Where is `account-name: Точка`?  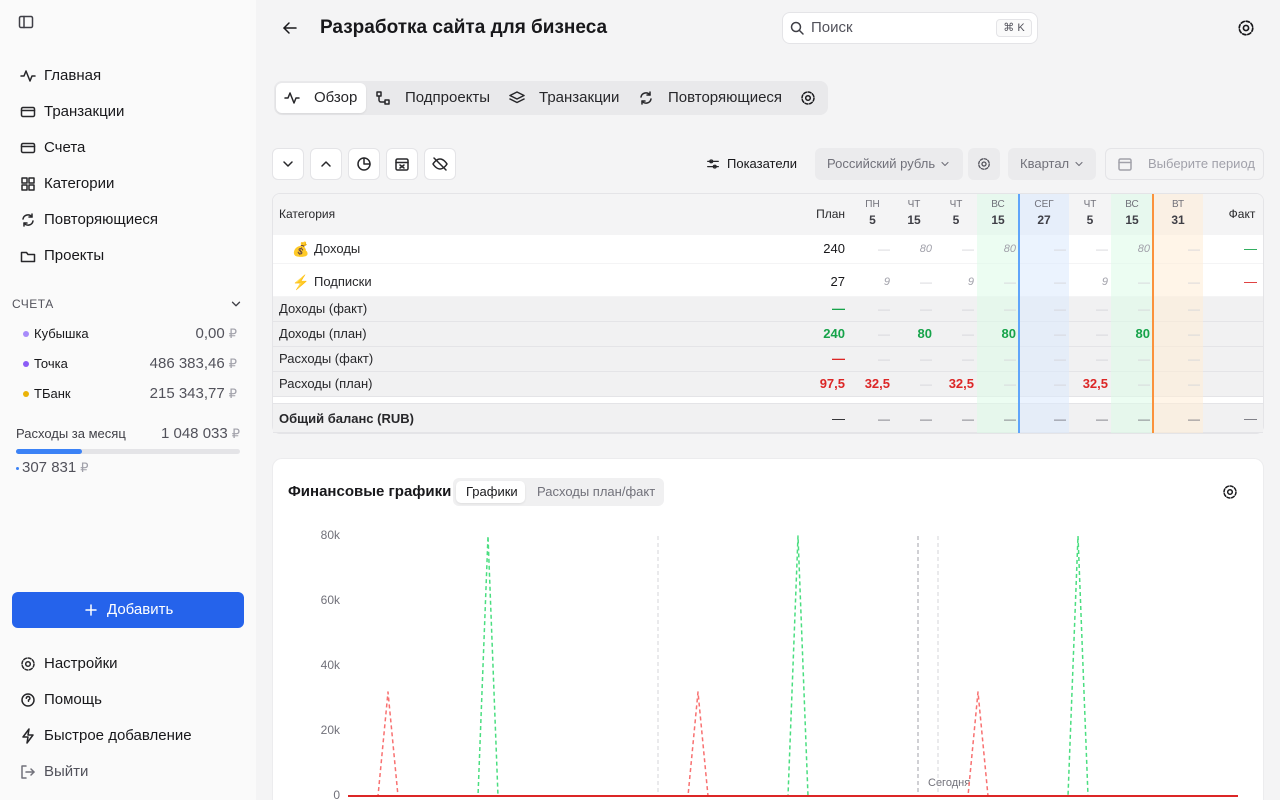 account-name: Точка is located at coordinates (51, 363).